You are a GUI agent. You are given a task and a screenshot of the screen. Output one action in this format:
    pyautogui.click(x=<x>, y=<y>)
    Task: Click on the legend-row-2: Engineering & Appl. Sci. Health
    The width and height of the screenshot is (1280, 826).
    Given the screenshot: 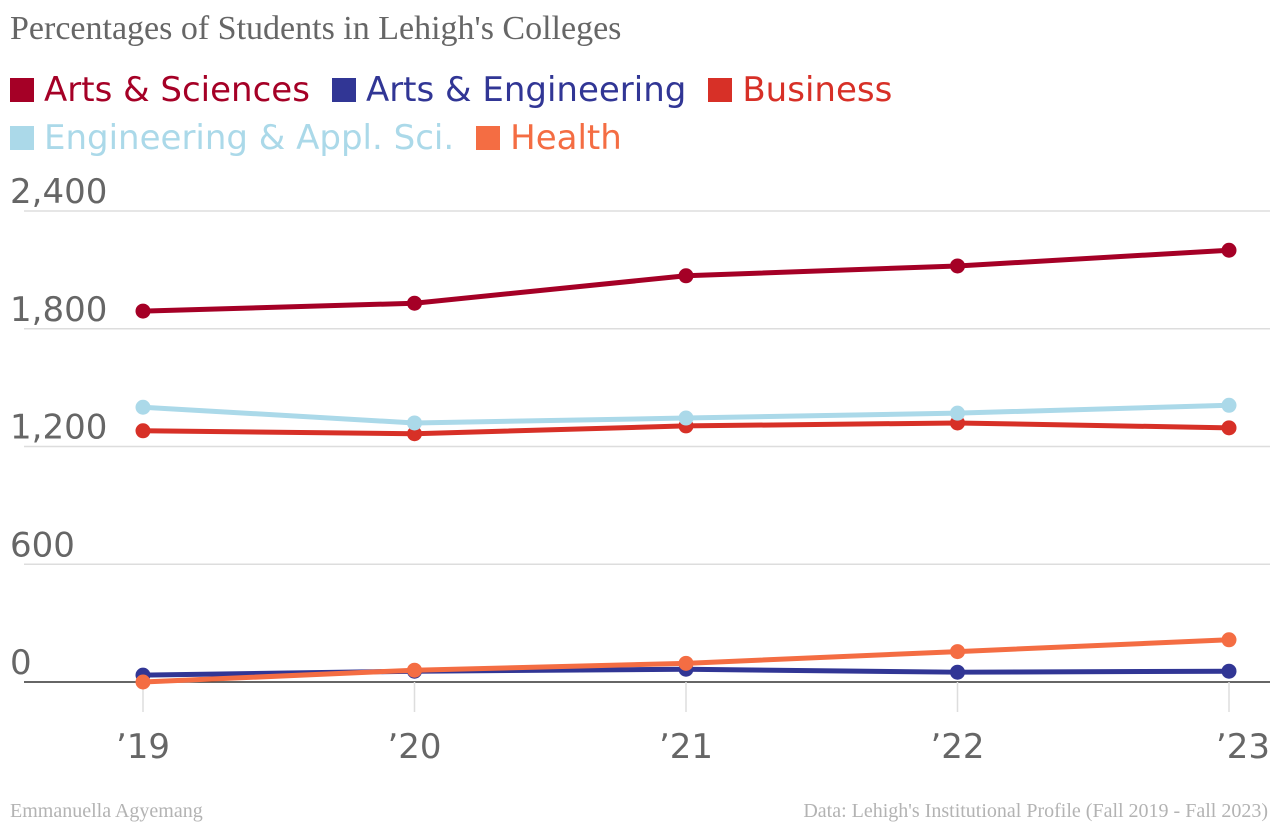 What is the action you would take?
    pyautogui.click(x=510, y=138)
    